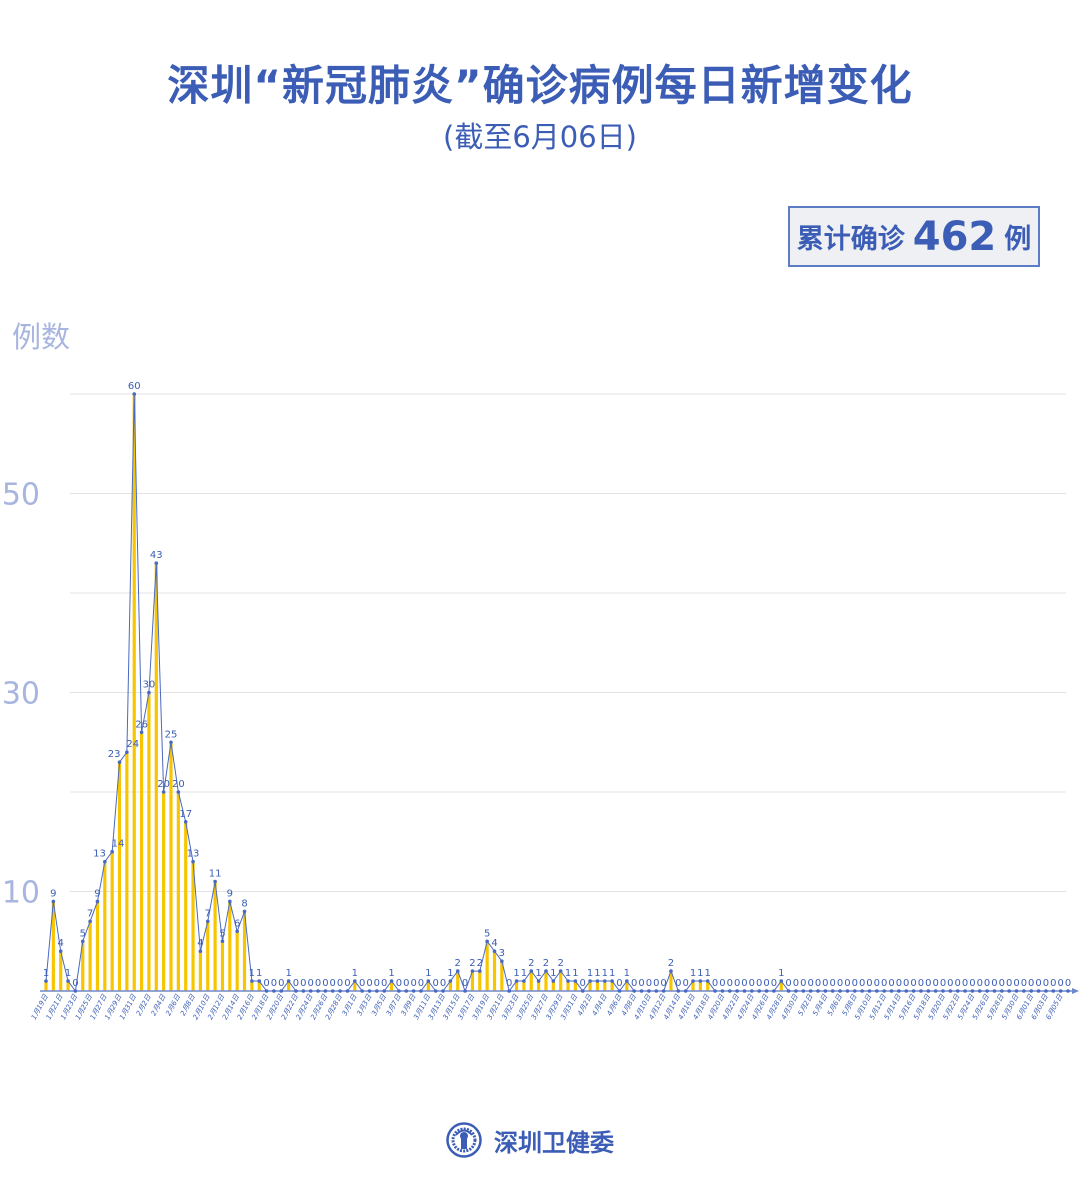 Image resolution: width=1080 pixels, height=1183 pixels. Describe the element at coordinates (90, 913) in the screenshot. I see `data-label: 7` at that location.